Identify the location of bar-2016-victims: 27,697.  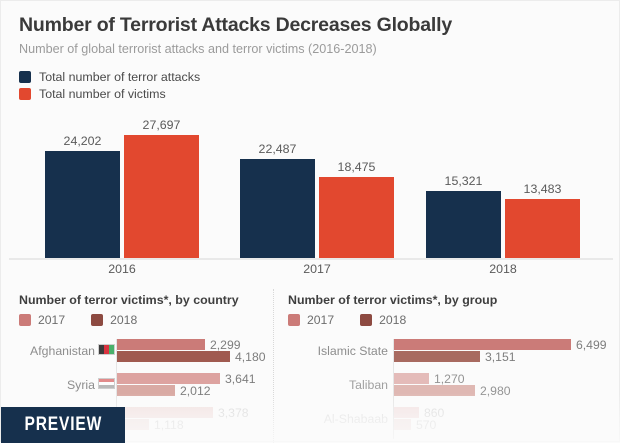
(161, 188).